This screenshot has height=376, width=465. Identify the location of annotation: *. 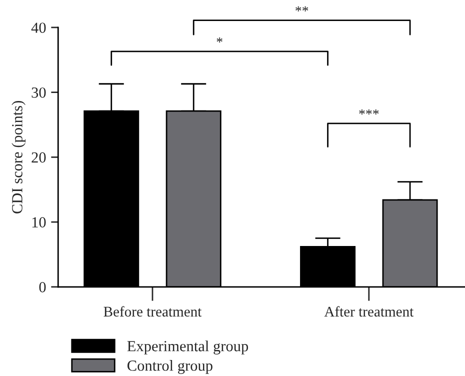
(219, 40).